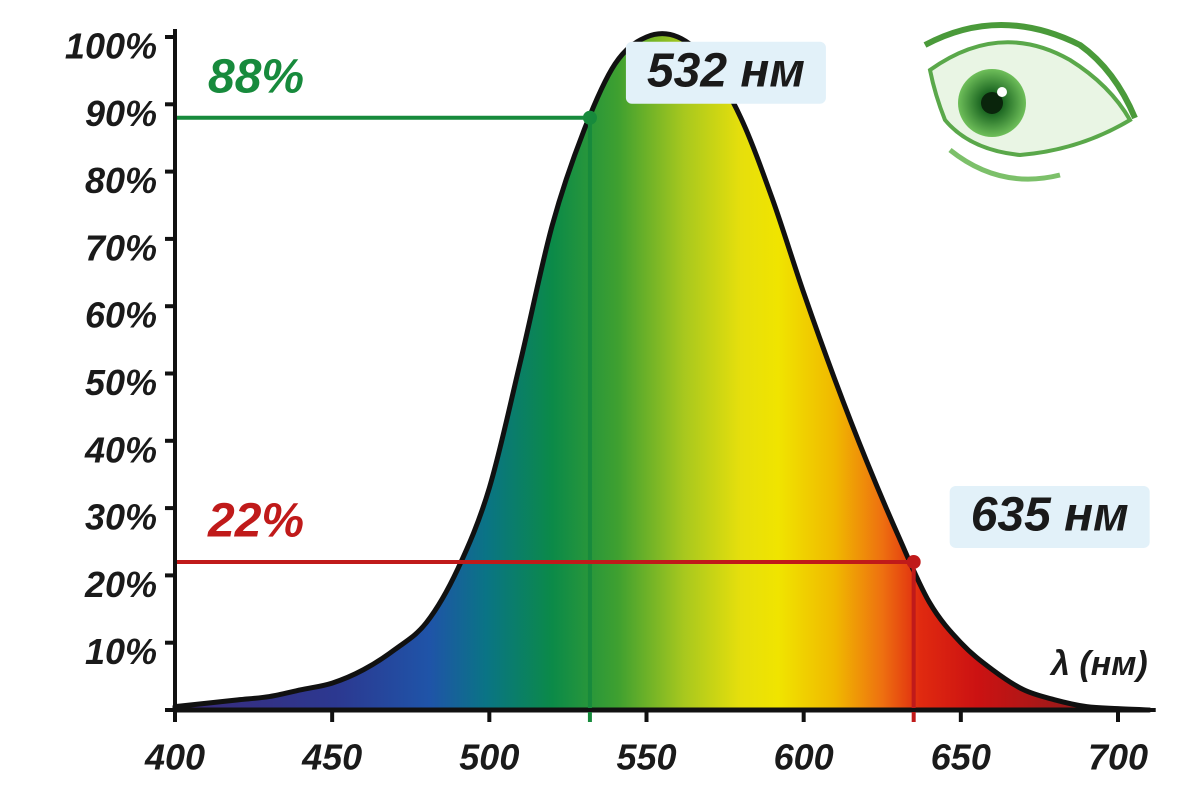  Describe the element at coordinates (111, 46) in the screenshot. I see `y-tick-label: 100%` at that location.